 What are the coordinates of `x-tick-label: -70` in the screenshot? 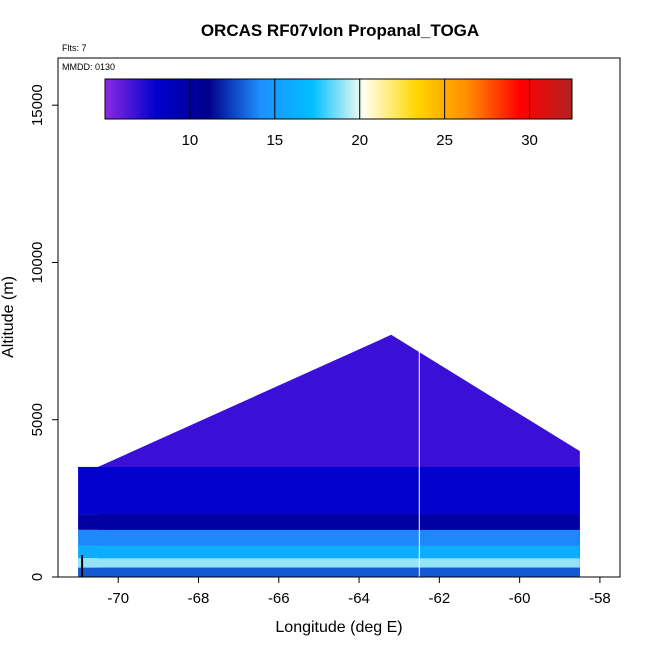 It's located at (118, 598).